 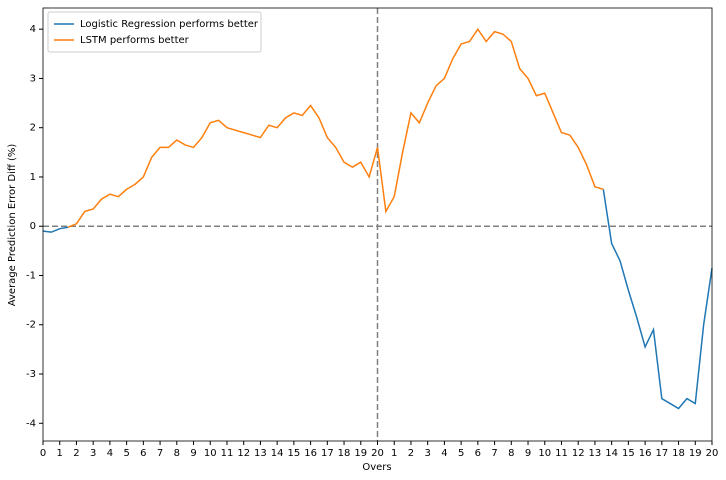 What do you see at coordinates (154, 32) in the screenshot?
I see `legend-box` at bounding box center [154, 32].